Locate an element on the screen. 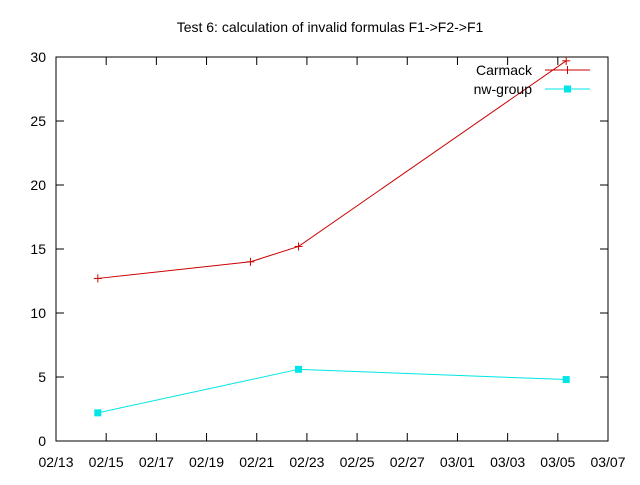  x-tick-label: 02/21 is located at coordinates (256, 462).